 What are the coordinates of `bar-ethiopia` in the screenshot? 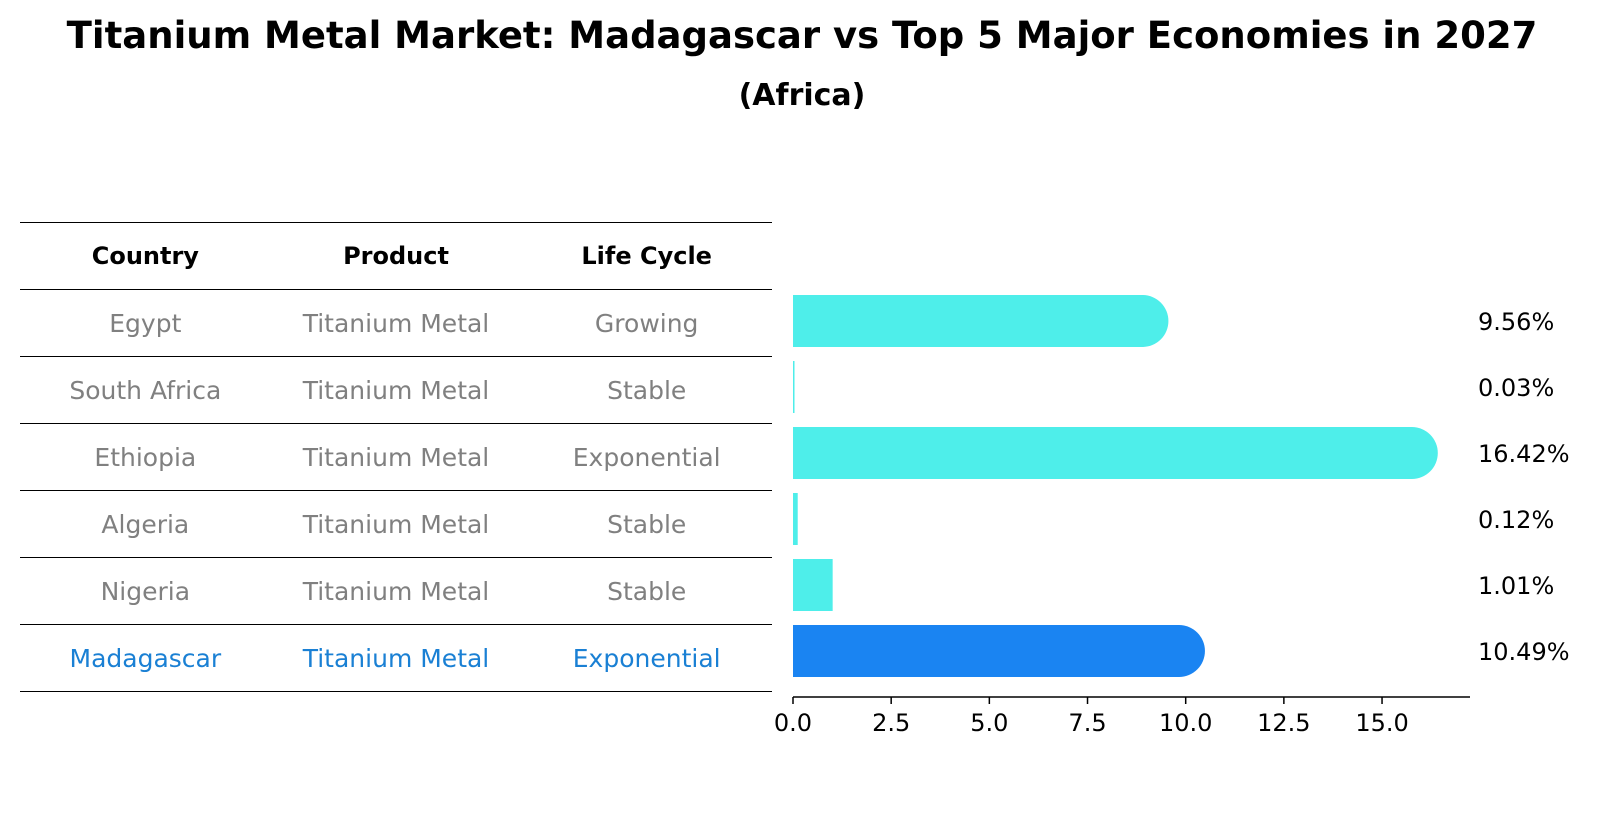 It's located at (1115, 453).